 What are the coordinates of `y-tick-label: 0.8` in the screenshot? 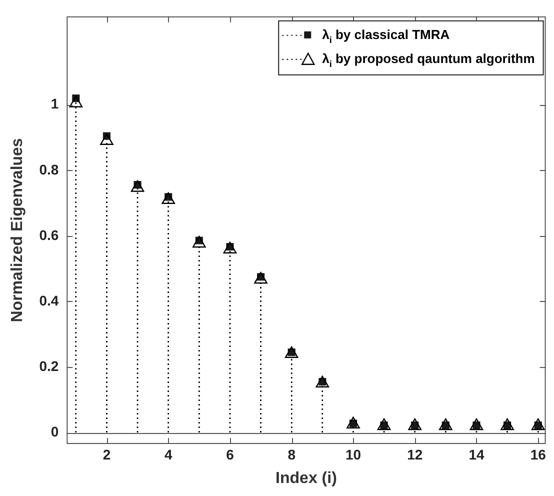 It's located at (49, 169).